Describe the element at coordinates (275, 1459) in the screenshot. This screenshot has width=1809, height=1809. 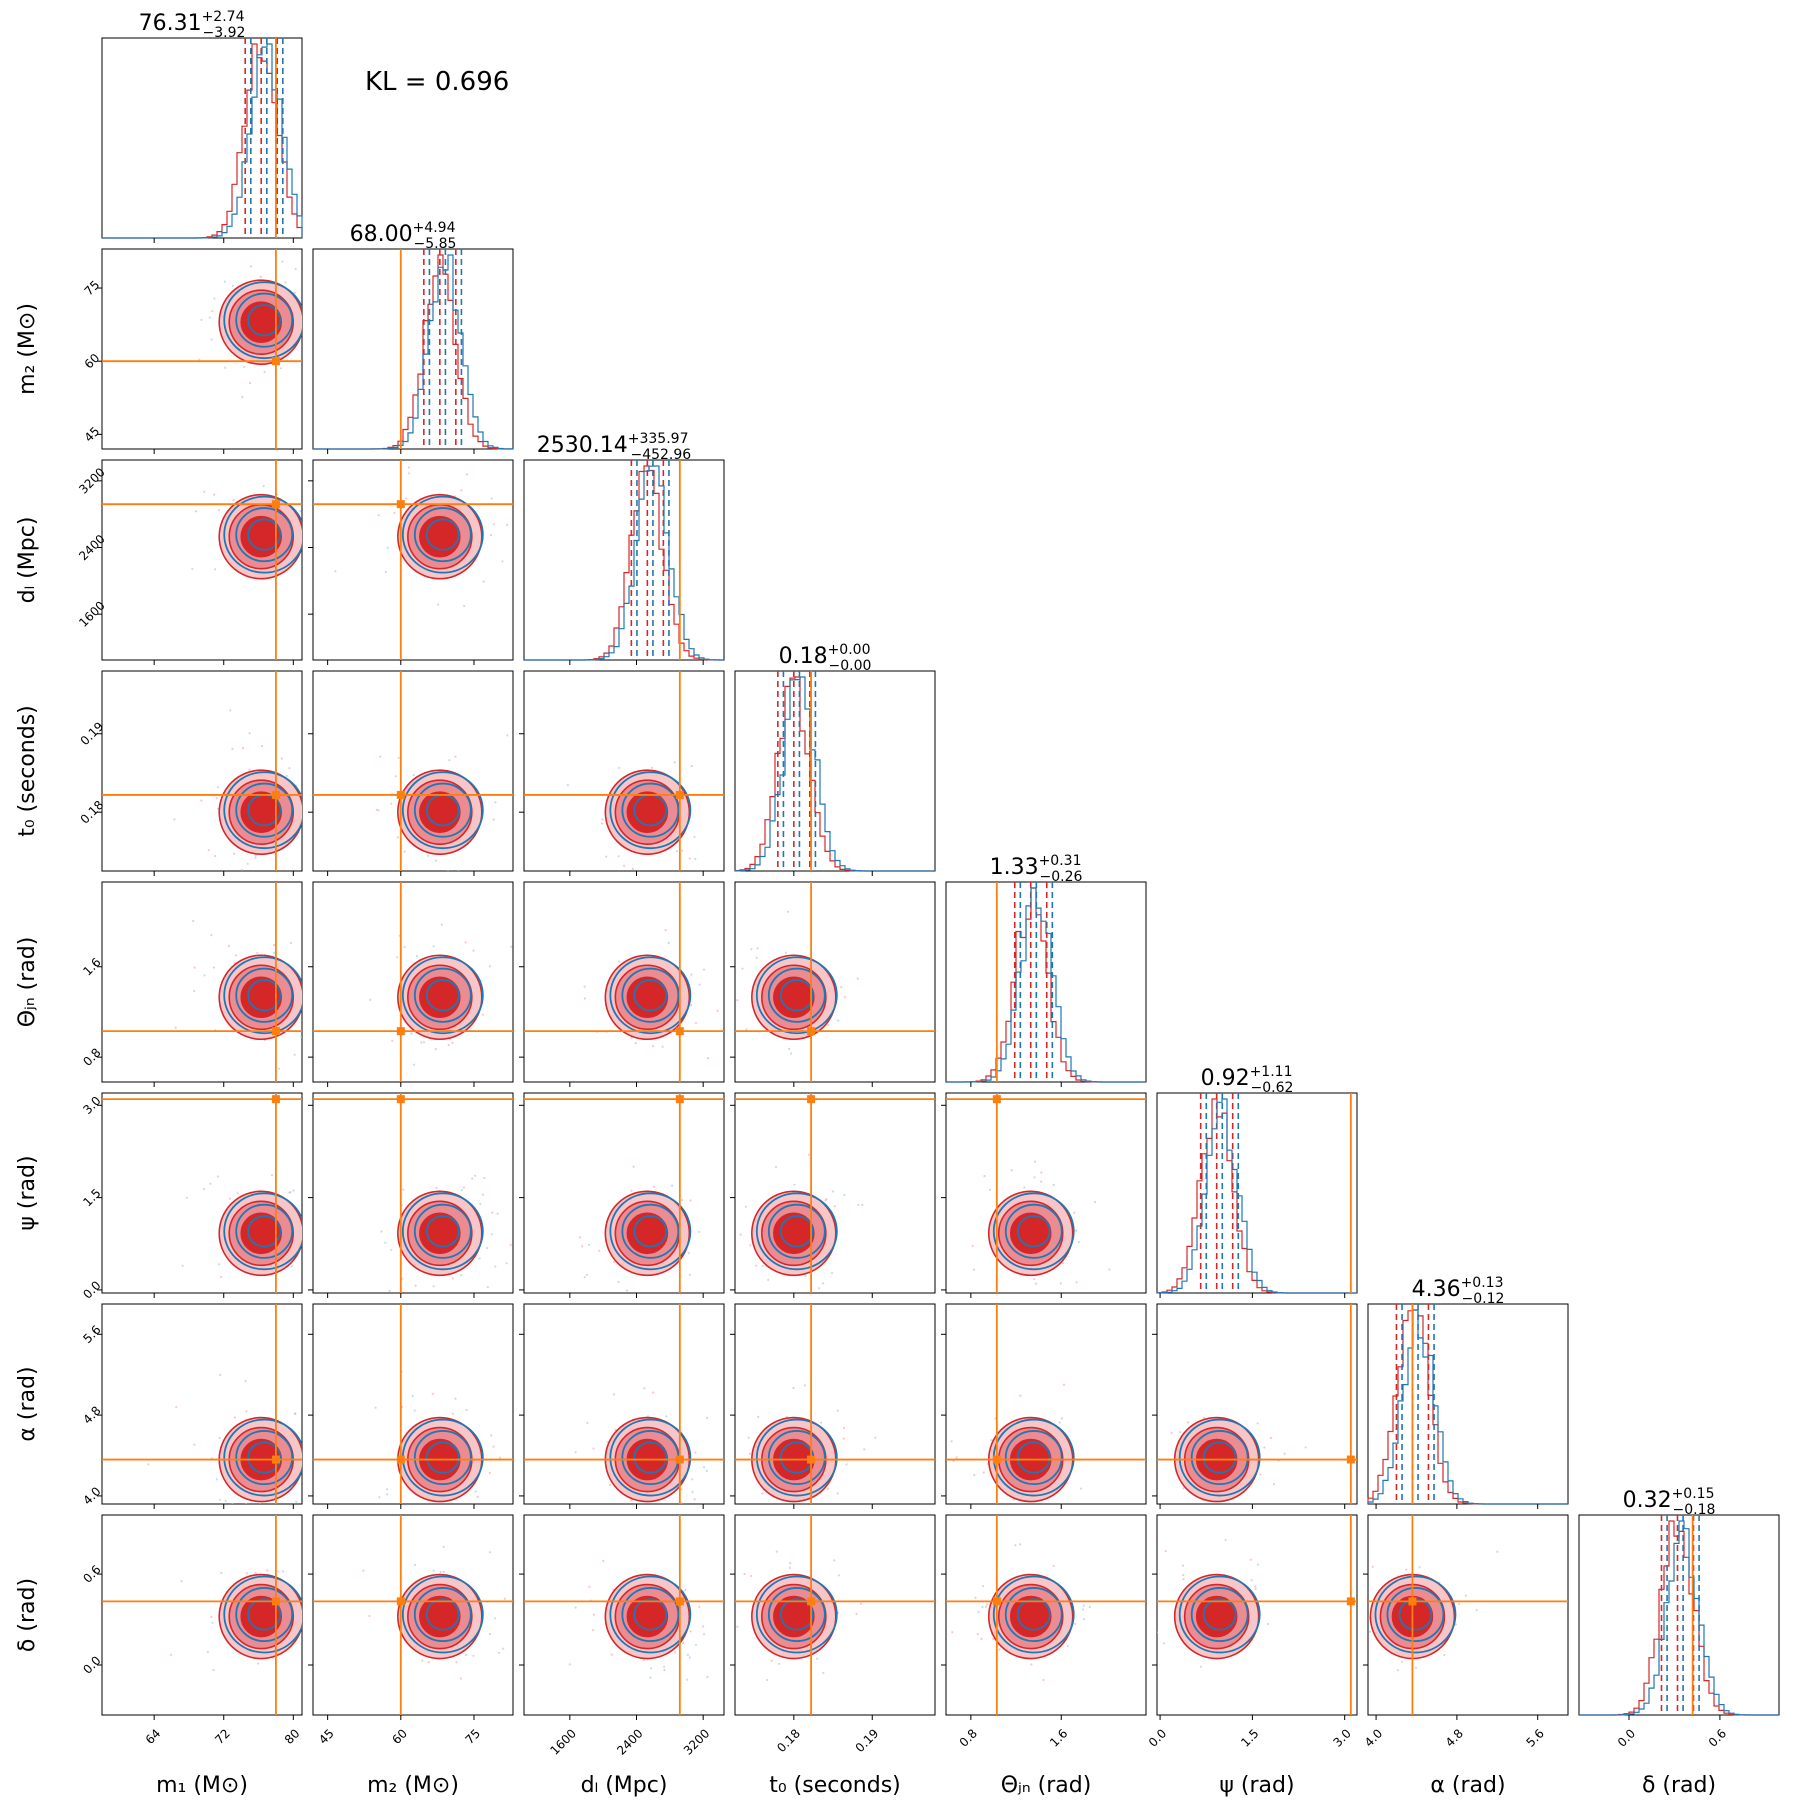
I see `truth-marker` at that location.